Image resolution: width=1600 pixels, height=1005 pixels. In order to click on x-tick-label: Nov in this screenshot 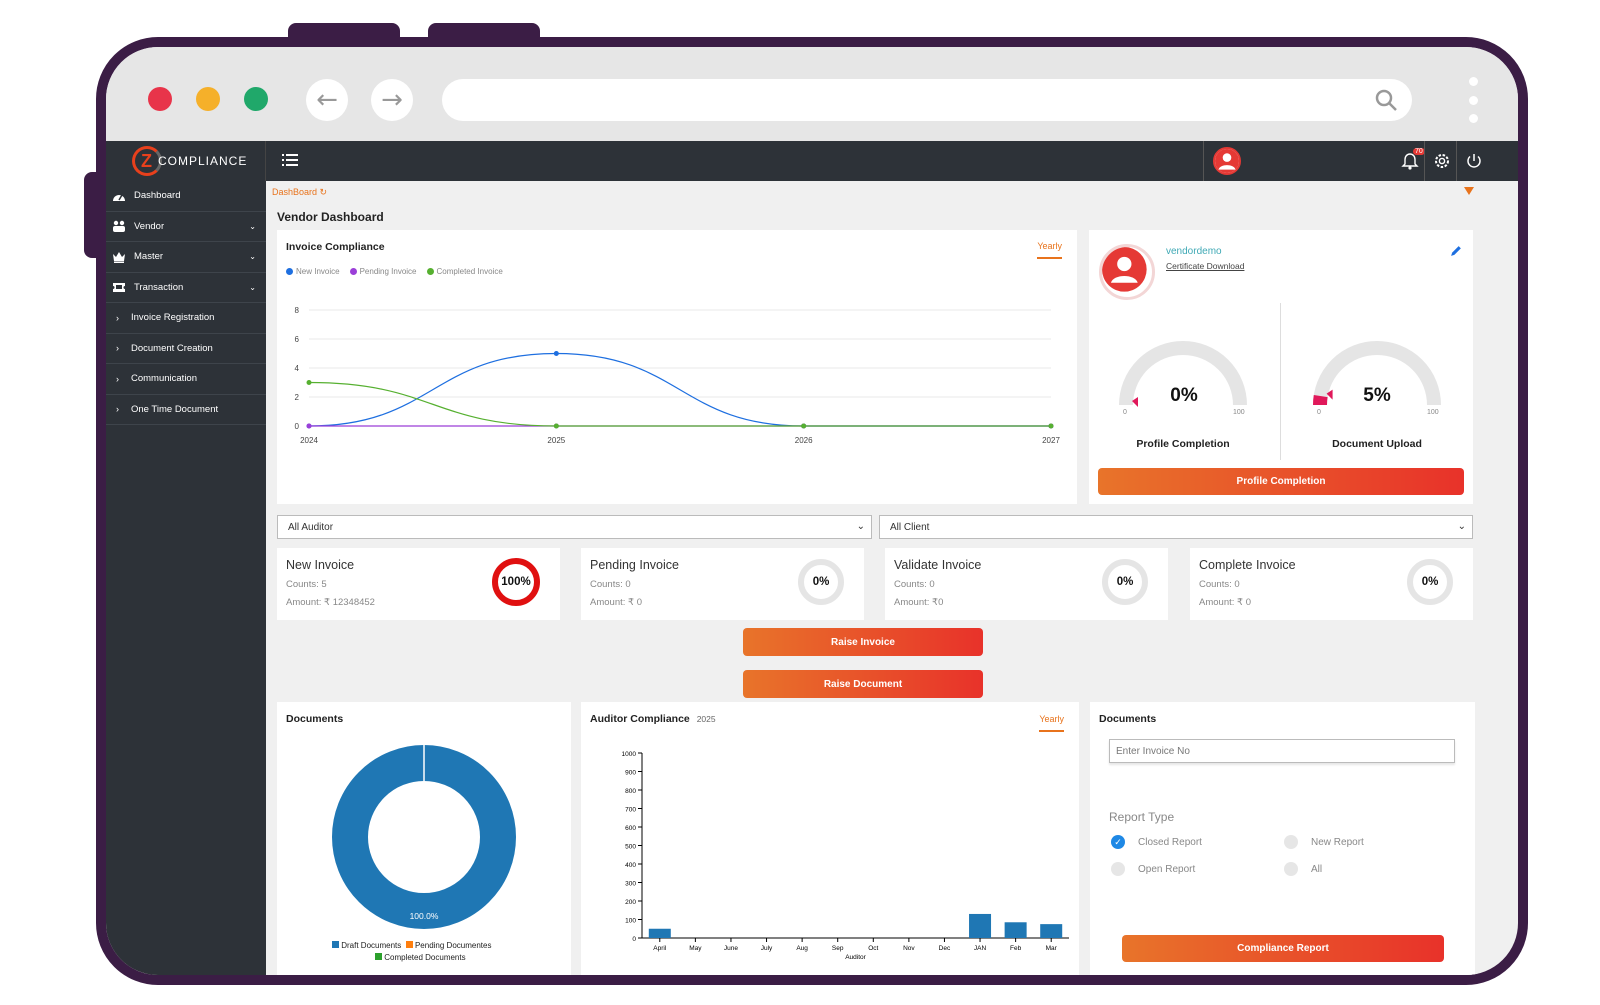, I will do `click(909, 948)`.